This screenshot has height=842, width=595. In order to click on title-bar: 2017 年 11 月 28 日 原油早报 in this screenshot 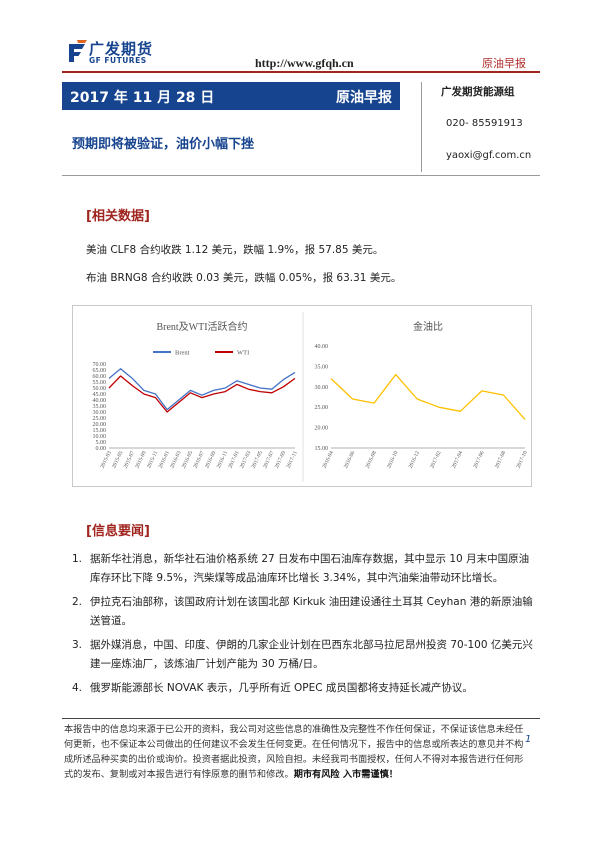, I will do `click(231, 96)`.